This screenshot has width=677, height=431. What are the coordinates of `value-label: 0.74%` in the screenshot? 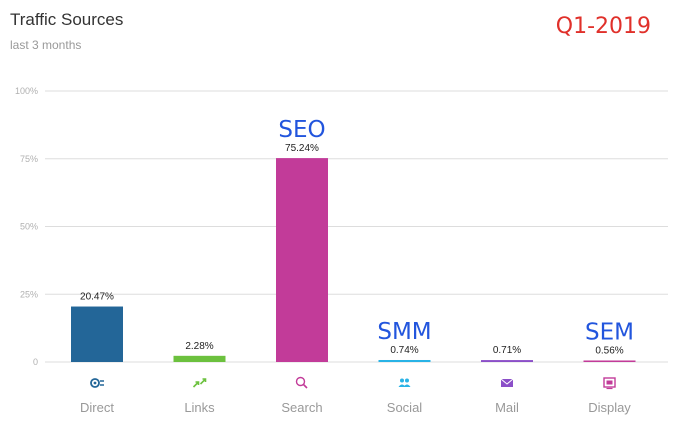 It's located at (404, 350).